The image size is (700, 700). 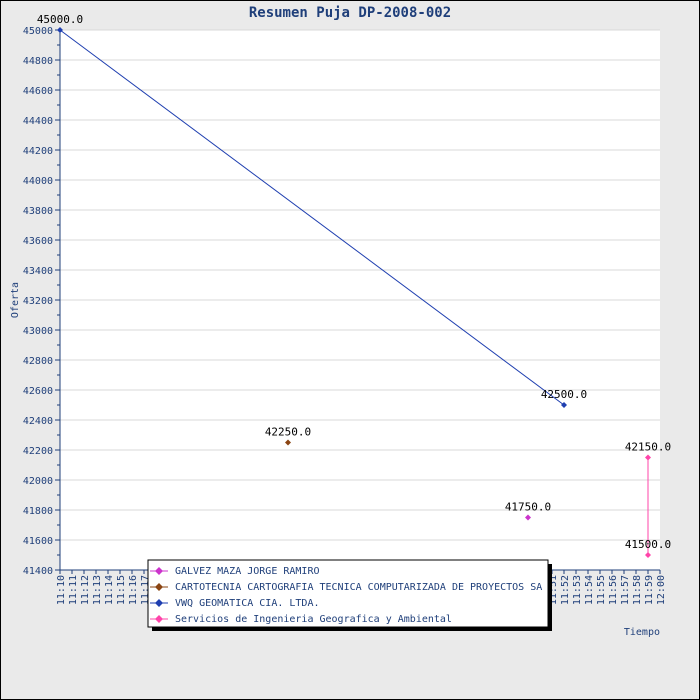 What do you see at coordinates (637, 590) in the screenshot?
I see `x-tick-label: 11:58` at bounding box center [637, 590].